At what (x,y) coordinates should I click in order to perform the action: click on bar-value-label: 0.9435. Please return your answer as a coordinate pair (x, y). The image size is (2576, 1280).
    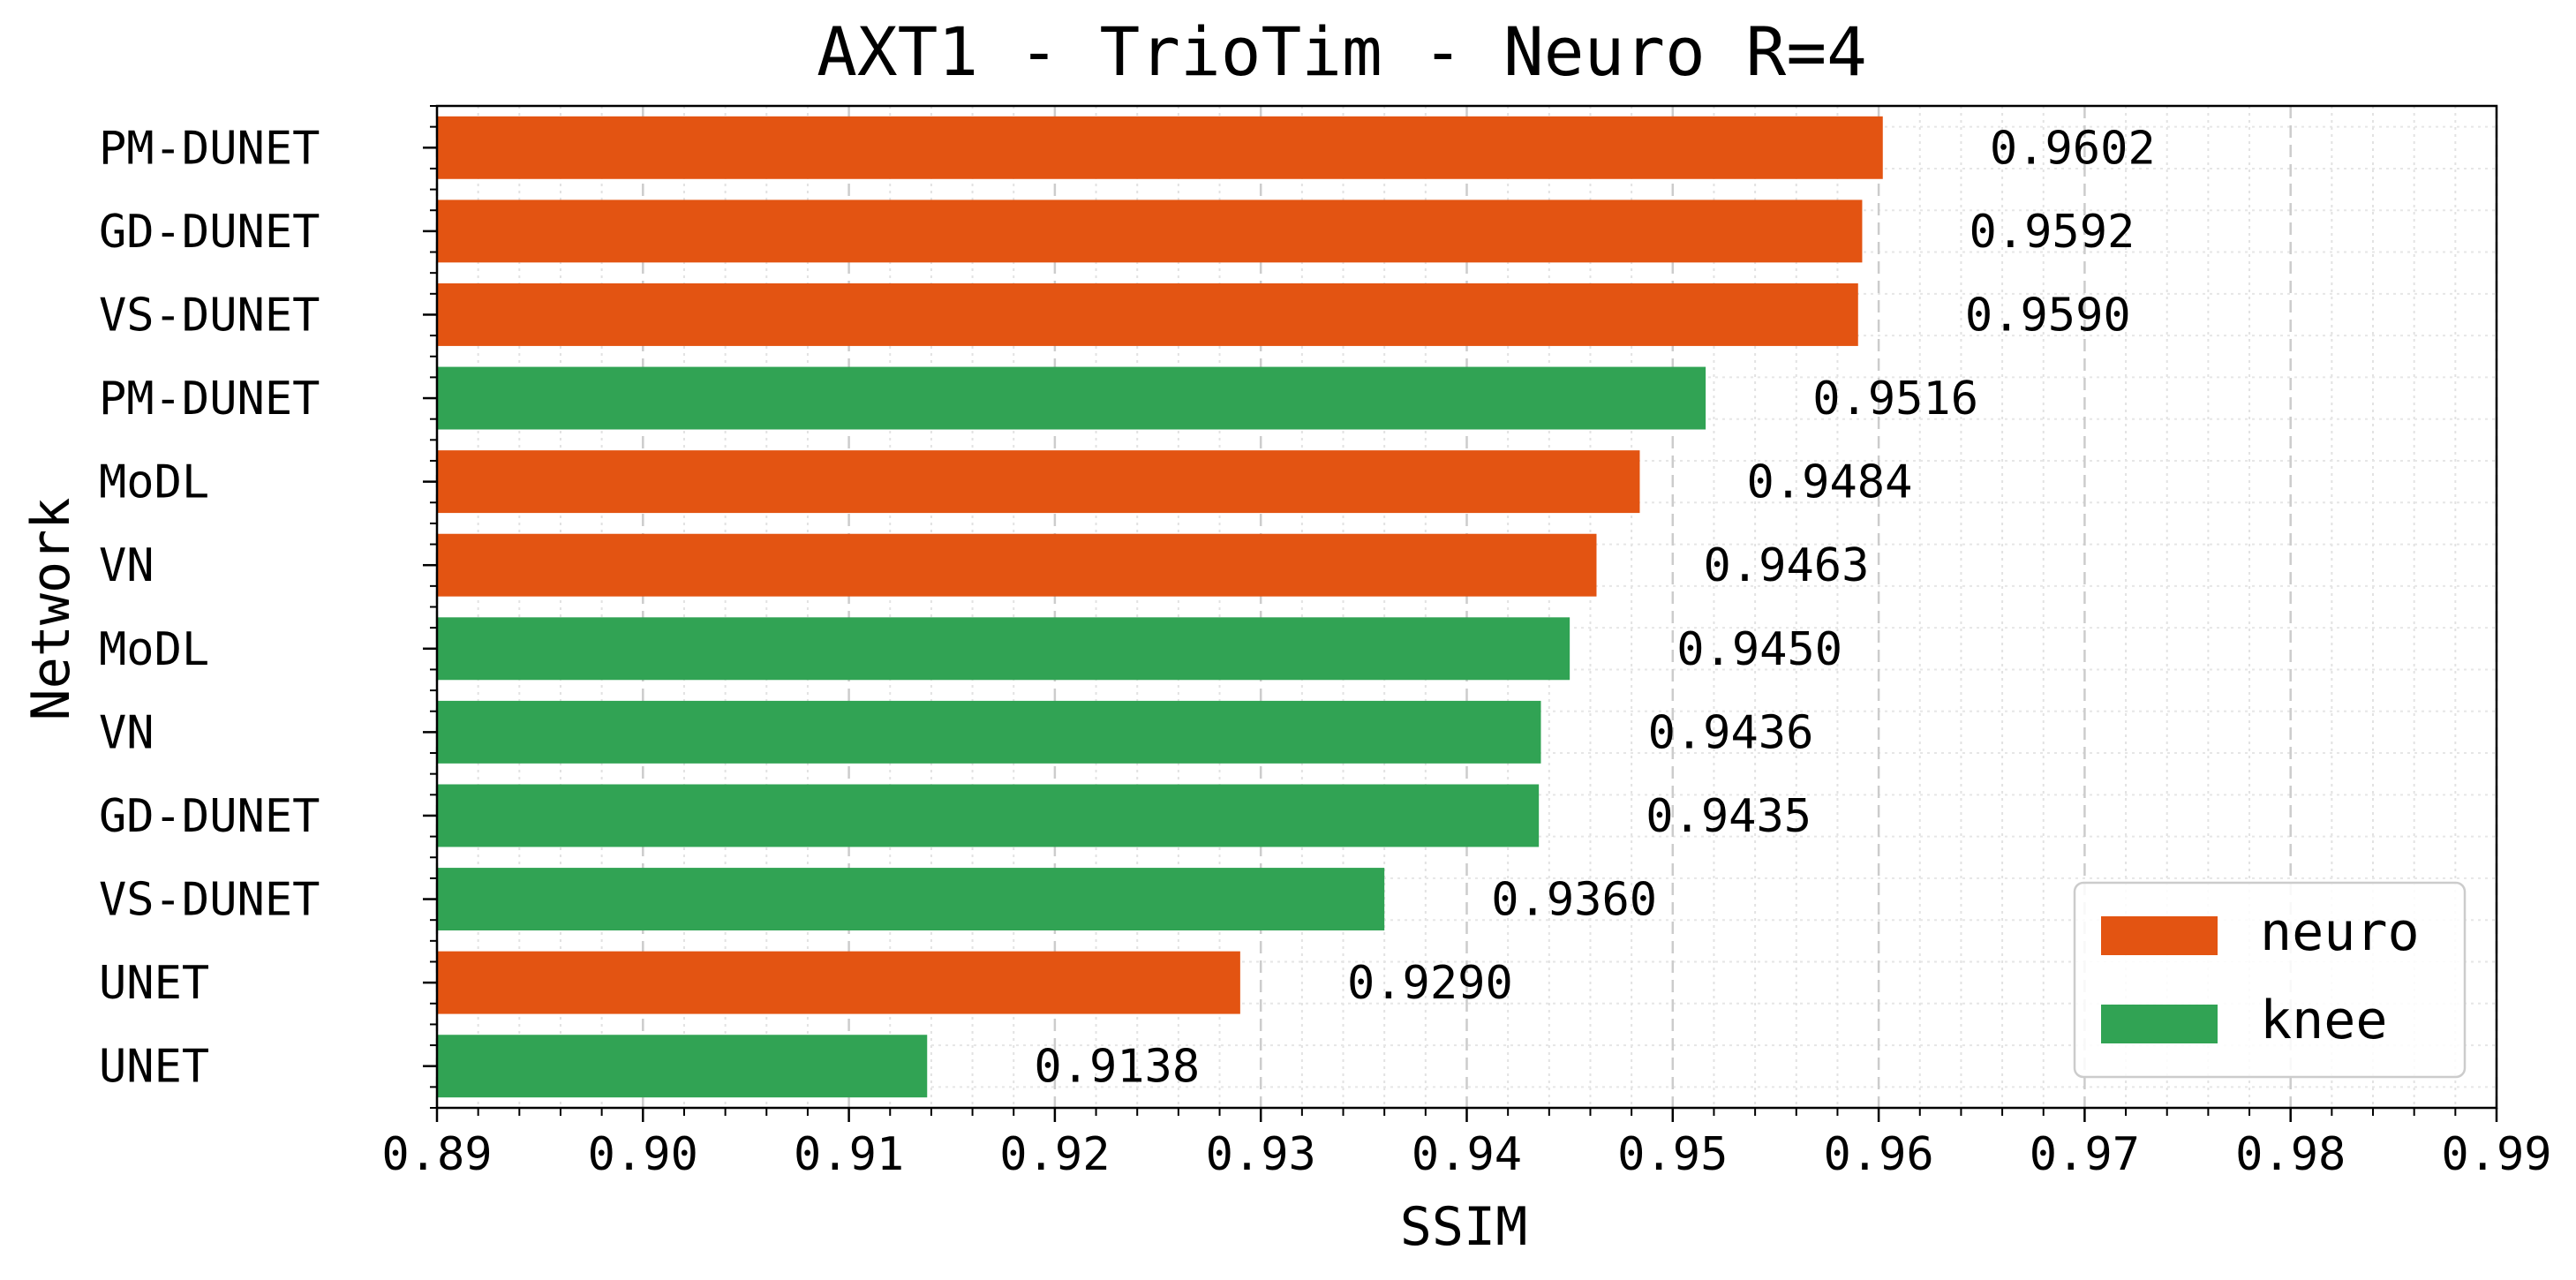
    Looking at the image, I should click on (1729, 816).